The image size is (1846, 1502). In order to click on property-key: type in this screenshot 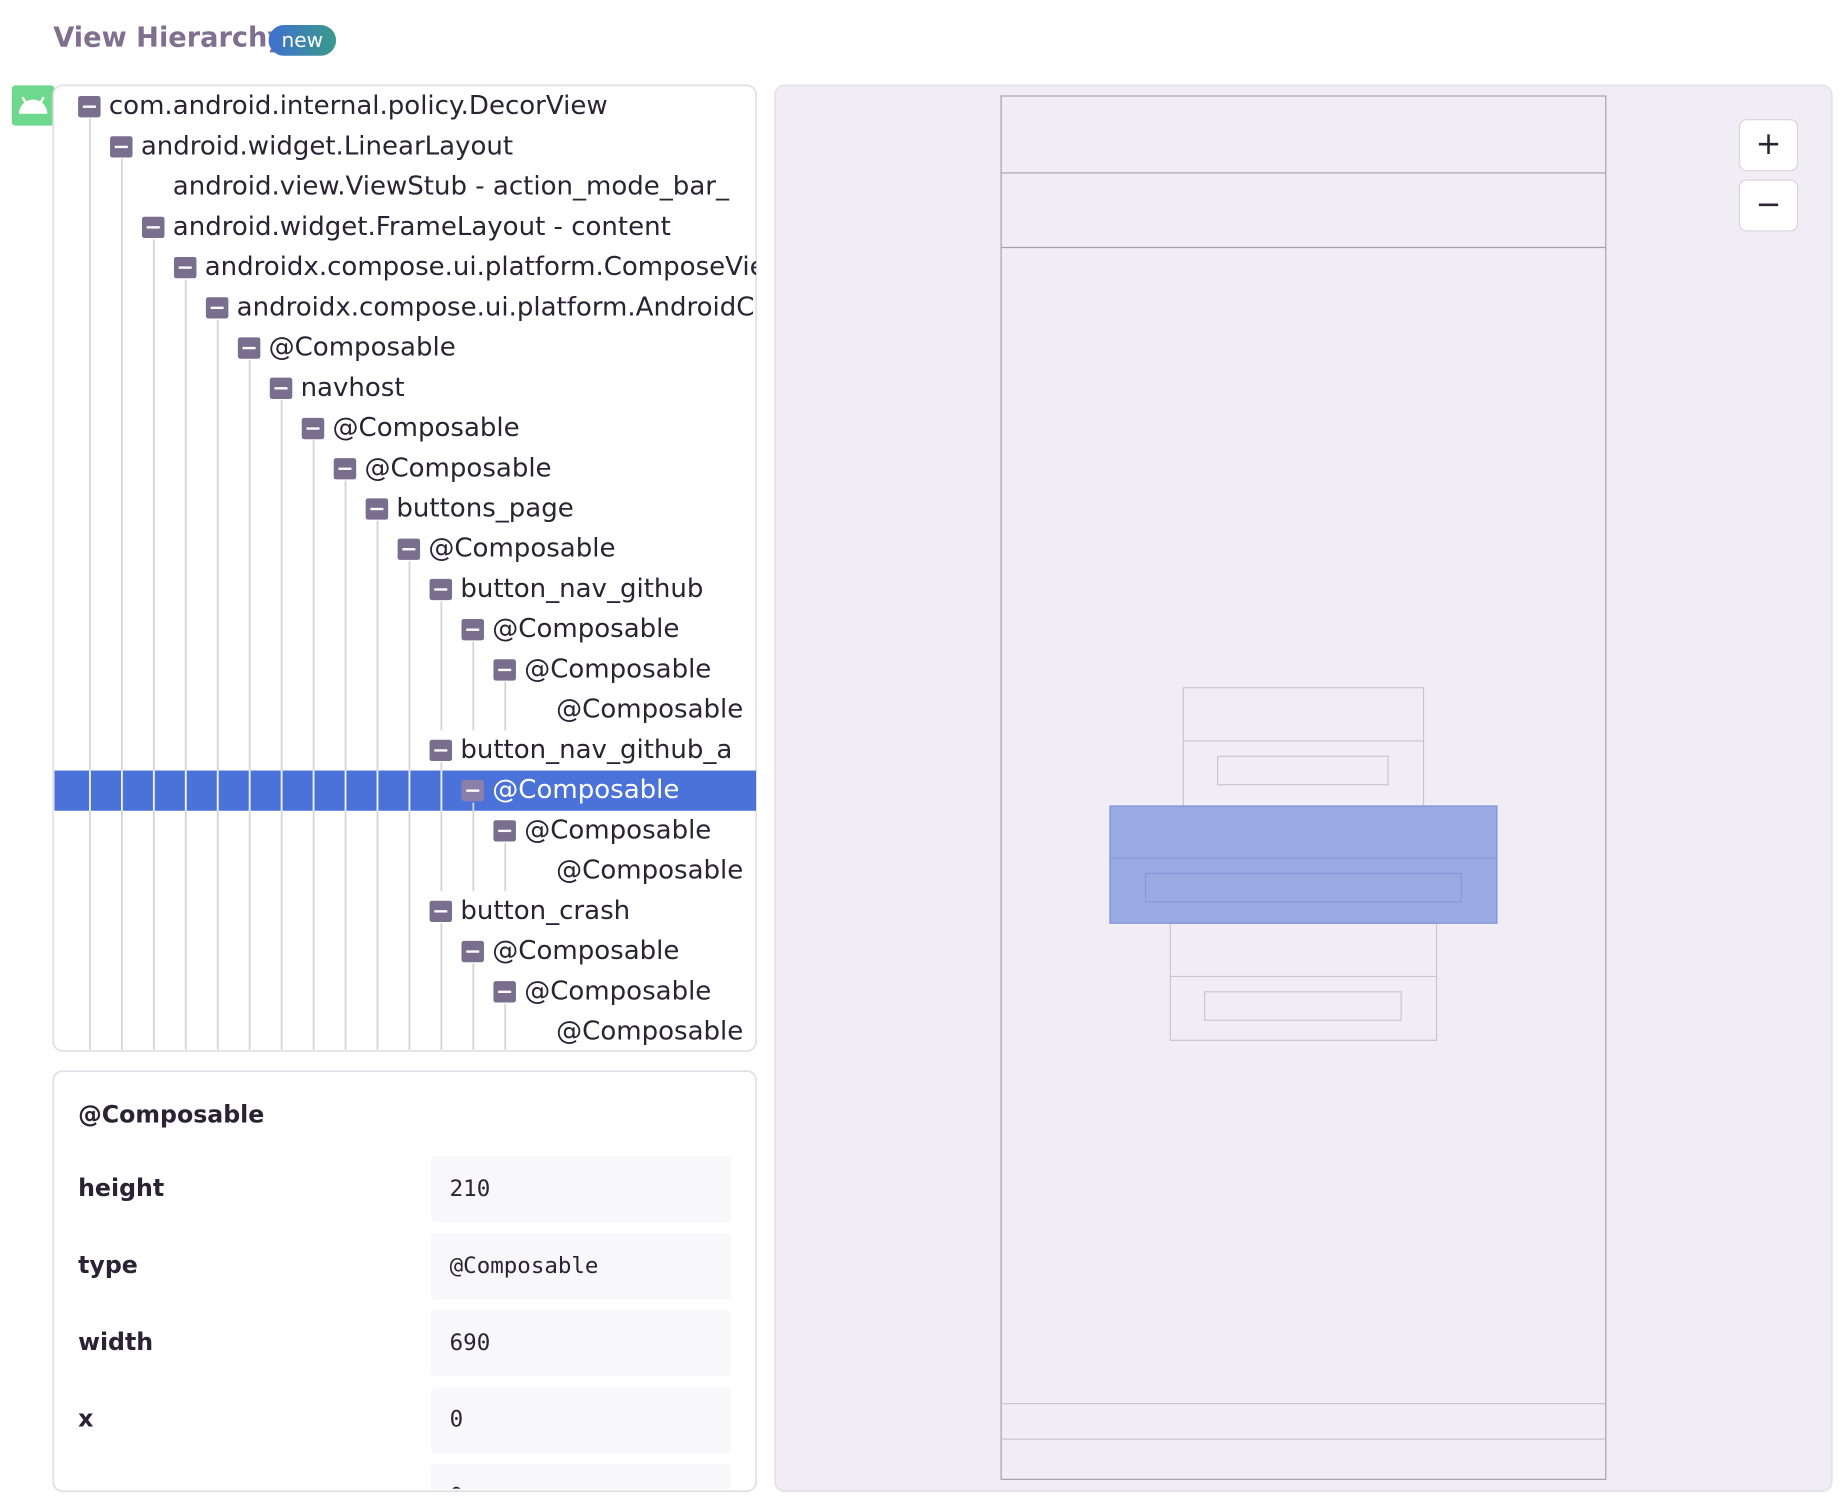, I will do `click(108, 1265)`.